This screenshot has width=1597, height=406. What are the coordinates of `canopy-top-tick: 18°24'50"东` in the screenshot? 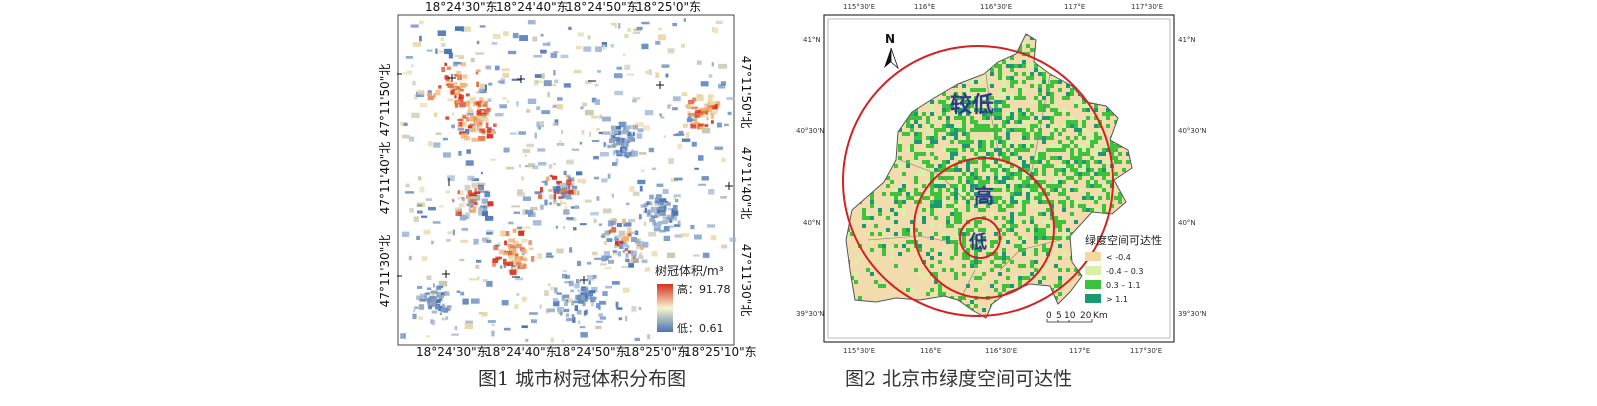 It's located at (602, 7).